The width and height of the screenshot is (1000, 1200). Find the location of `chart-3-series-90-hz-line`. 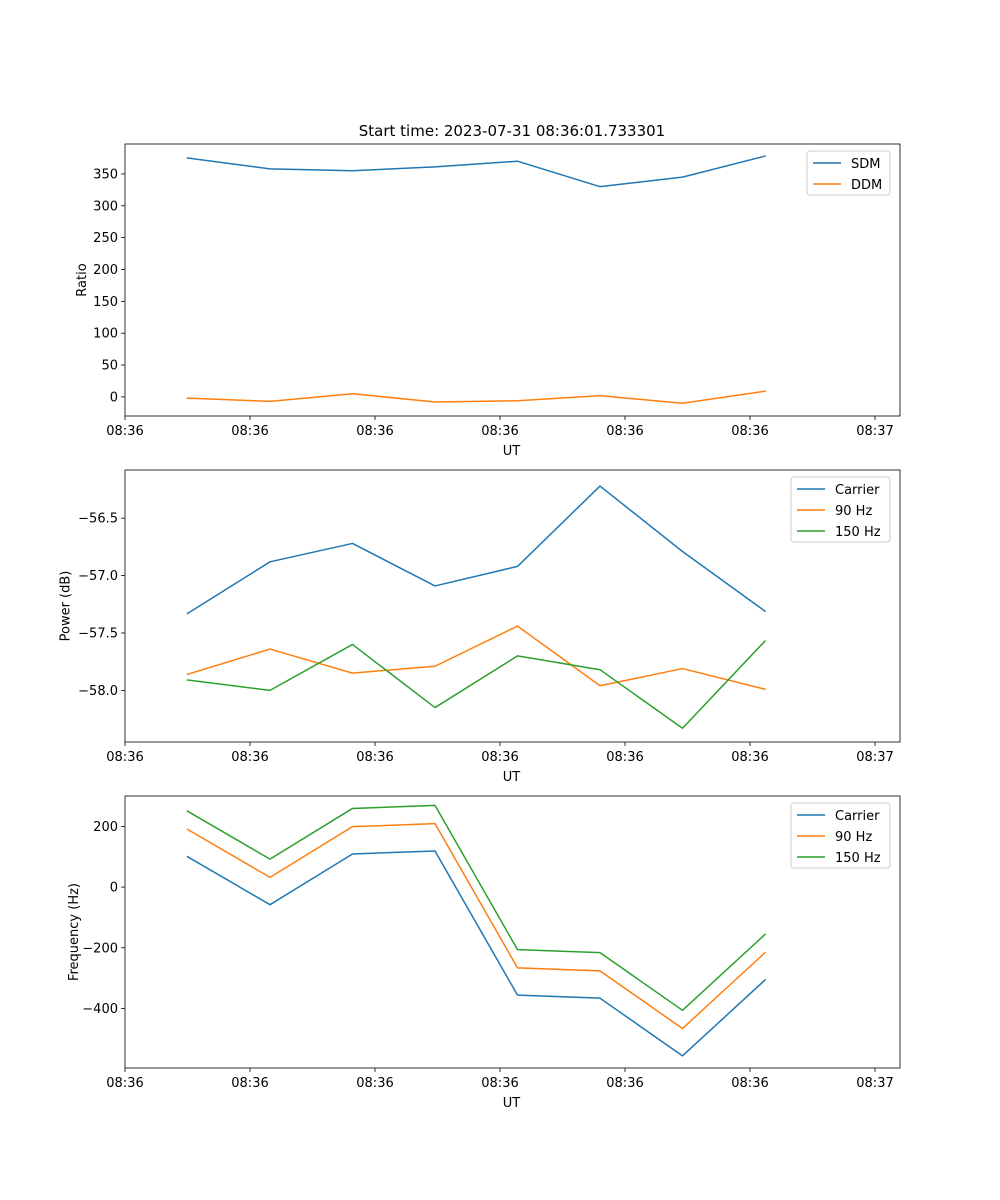

chart-3-series-90-hz-line is located at coordinates (476, 926).